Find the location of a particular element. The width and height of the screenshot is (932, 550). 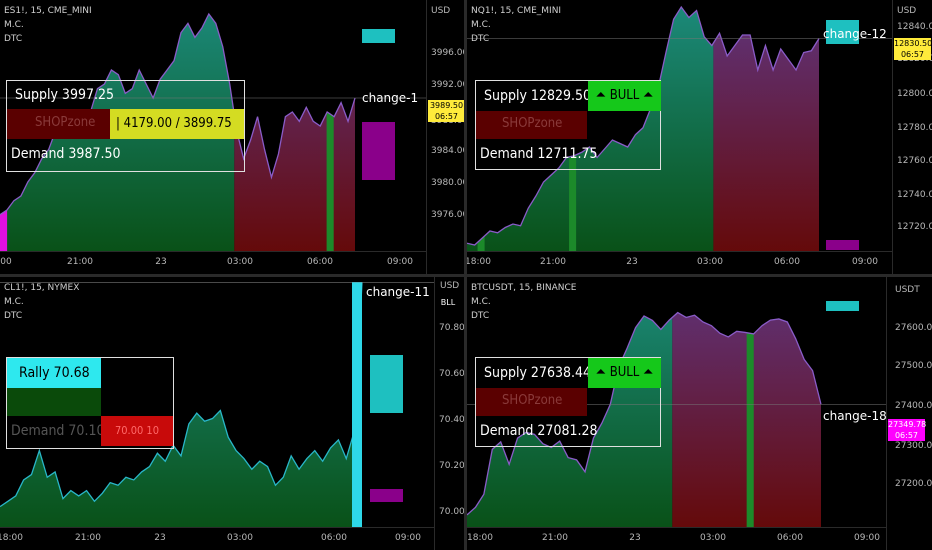

change-label: change-12 is located at coordinates (855, 34).